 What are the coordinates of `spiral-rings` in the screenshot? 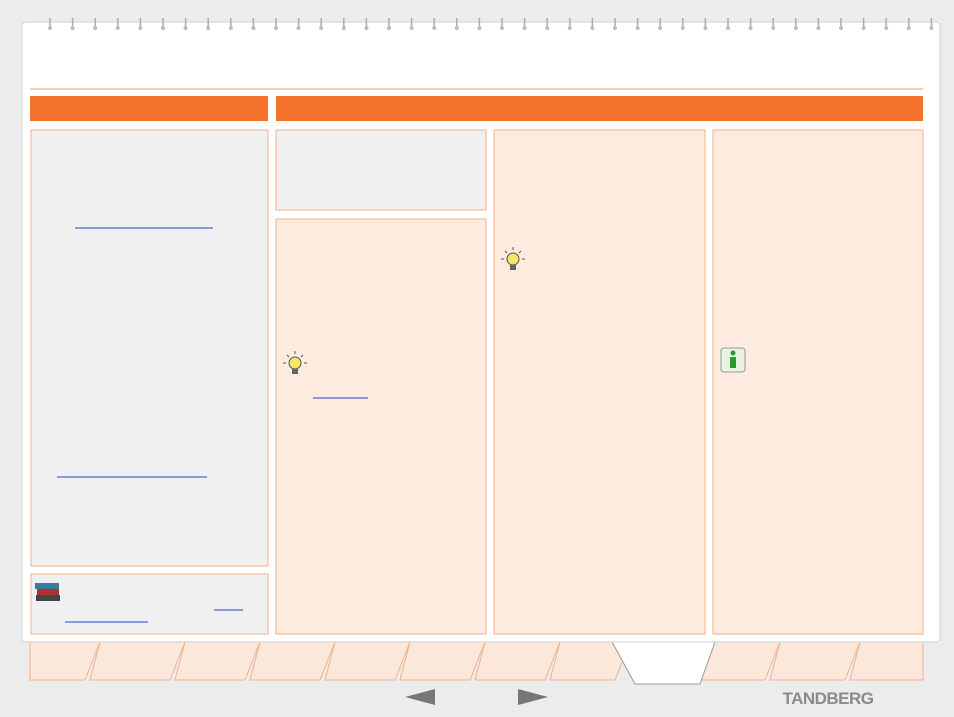 It's located at (491, 24).